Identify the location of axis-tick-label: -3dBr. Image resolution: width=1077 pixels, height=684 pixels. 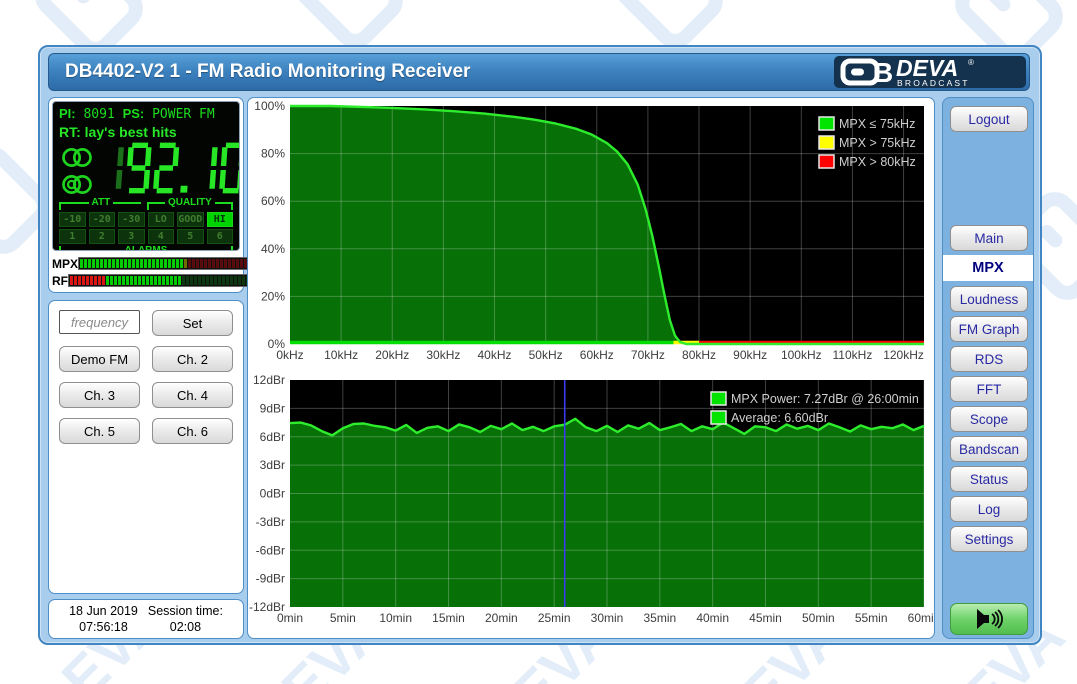
(270, 522).